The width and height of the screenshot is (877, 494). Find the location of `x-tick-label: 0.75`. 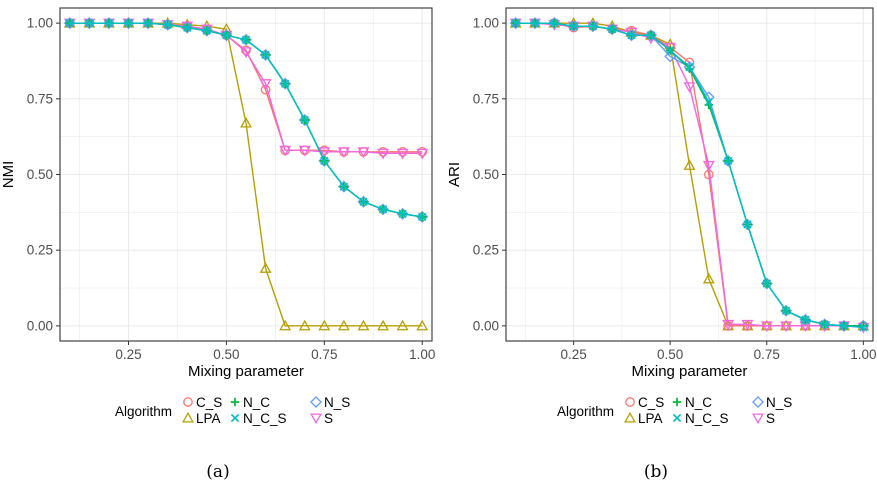

x-tick-label: 0.75 is located at coordinates (324, 354).